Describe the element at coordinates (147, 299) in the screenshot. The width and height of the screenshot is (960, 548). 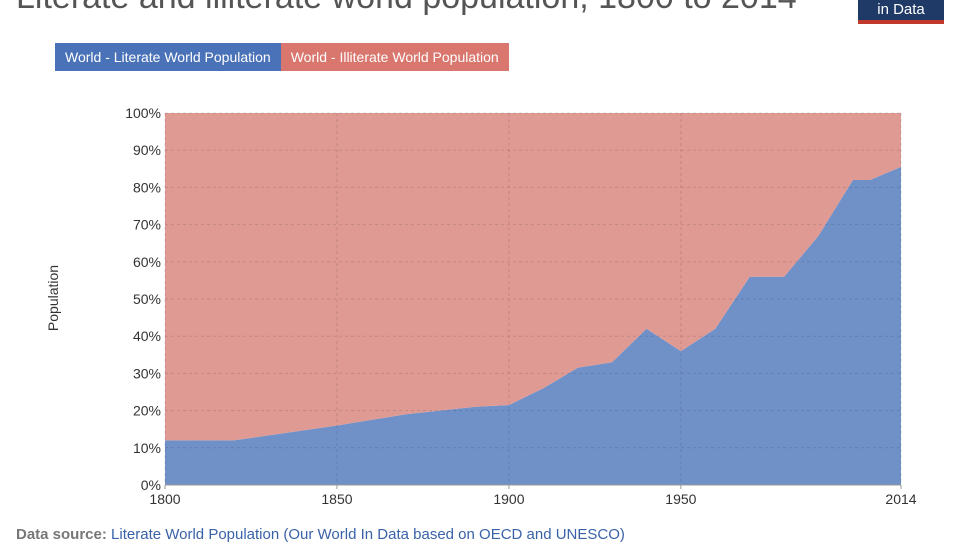
I see `y-tick-label: 50%` at that location.